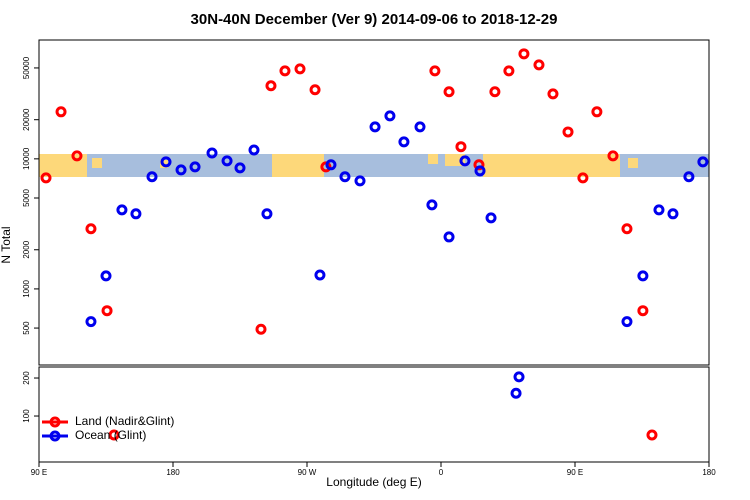  Describe the element at coordinates (26, 416) in the screenshot. I see `y-tick-label: 100` at that location.